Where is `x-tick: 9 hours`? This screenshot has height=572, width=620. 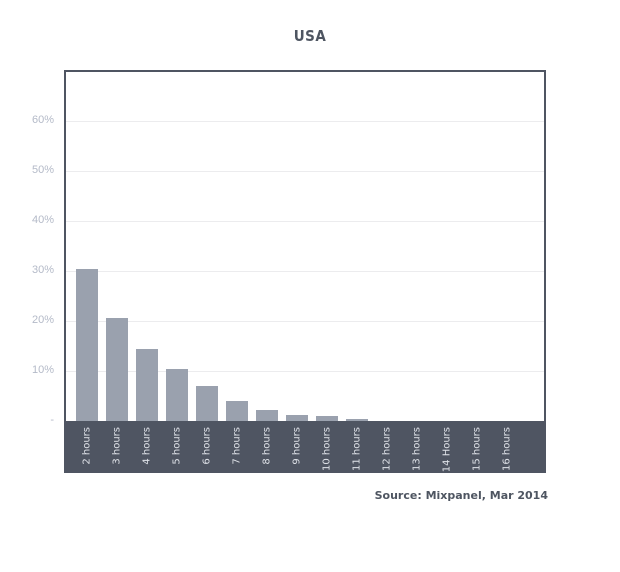
x-tick: 9 hours is located at coordinates (297, 449).